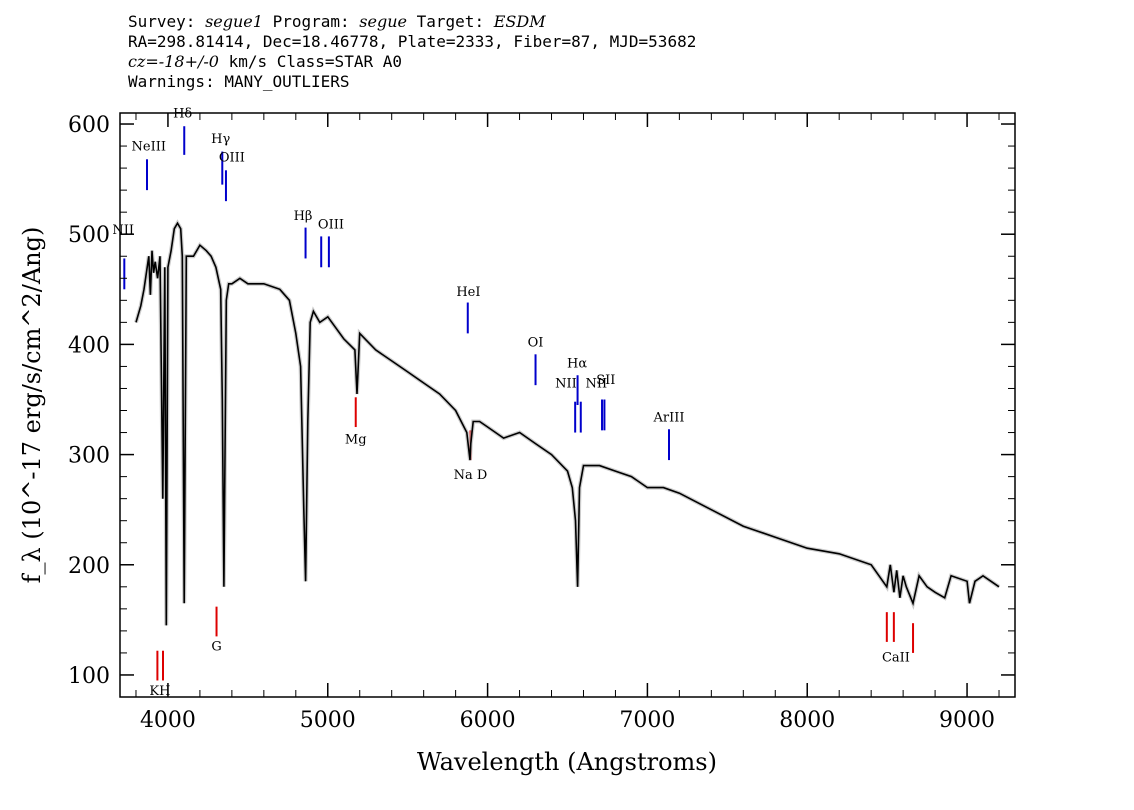 The height and width of the screenshot is (810, 1134). Describe the element at coordinates (567, 762) in the screenshot. I see `x-axis-title: Wavelength (Angstroms)` at that location.